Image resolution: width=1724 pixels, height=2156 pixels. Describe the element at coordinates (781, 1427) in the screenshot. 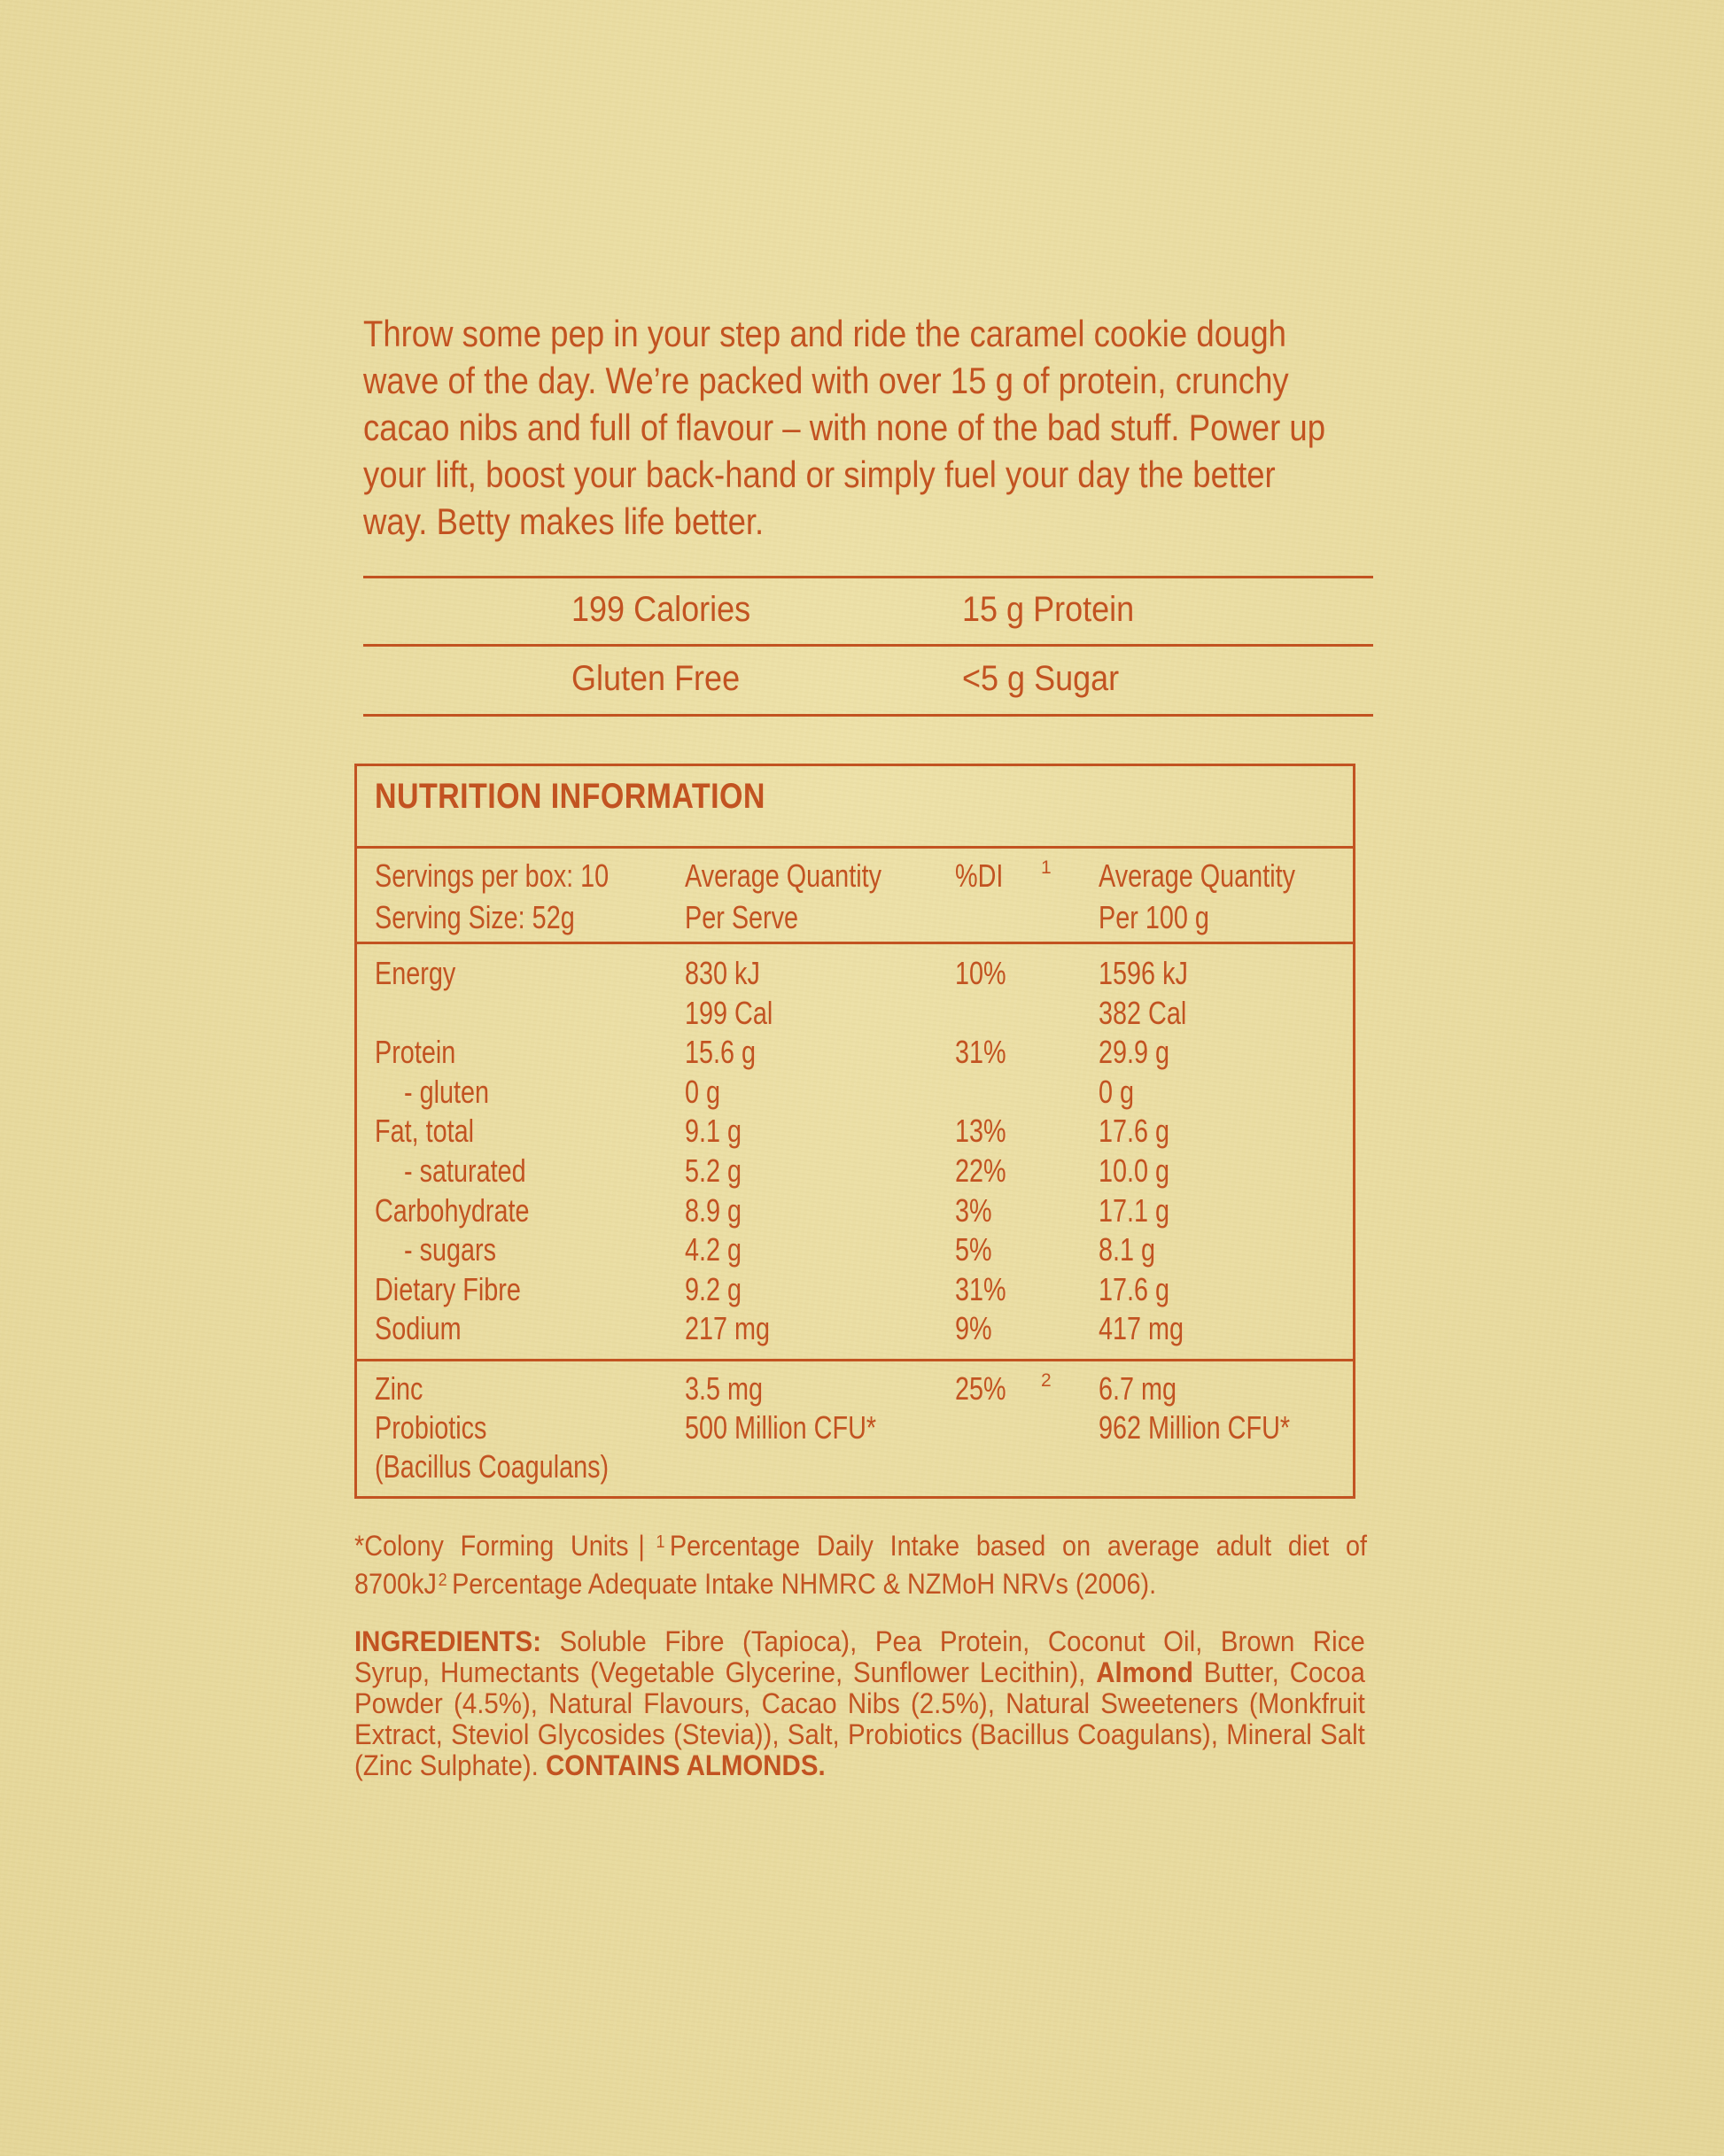

I see `per-serve-value: 500 Million CFU*` at that location.